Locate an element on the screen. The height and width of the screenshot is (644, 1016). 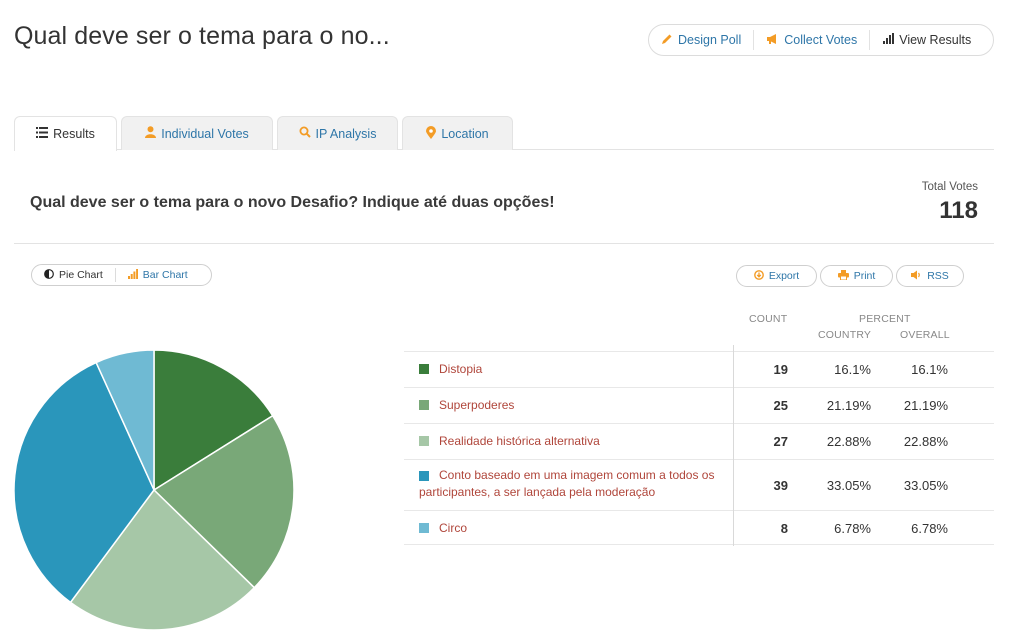
print-button: Print is located at coordinates (856, 276).